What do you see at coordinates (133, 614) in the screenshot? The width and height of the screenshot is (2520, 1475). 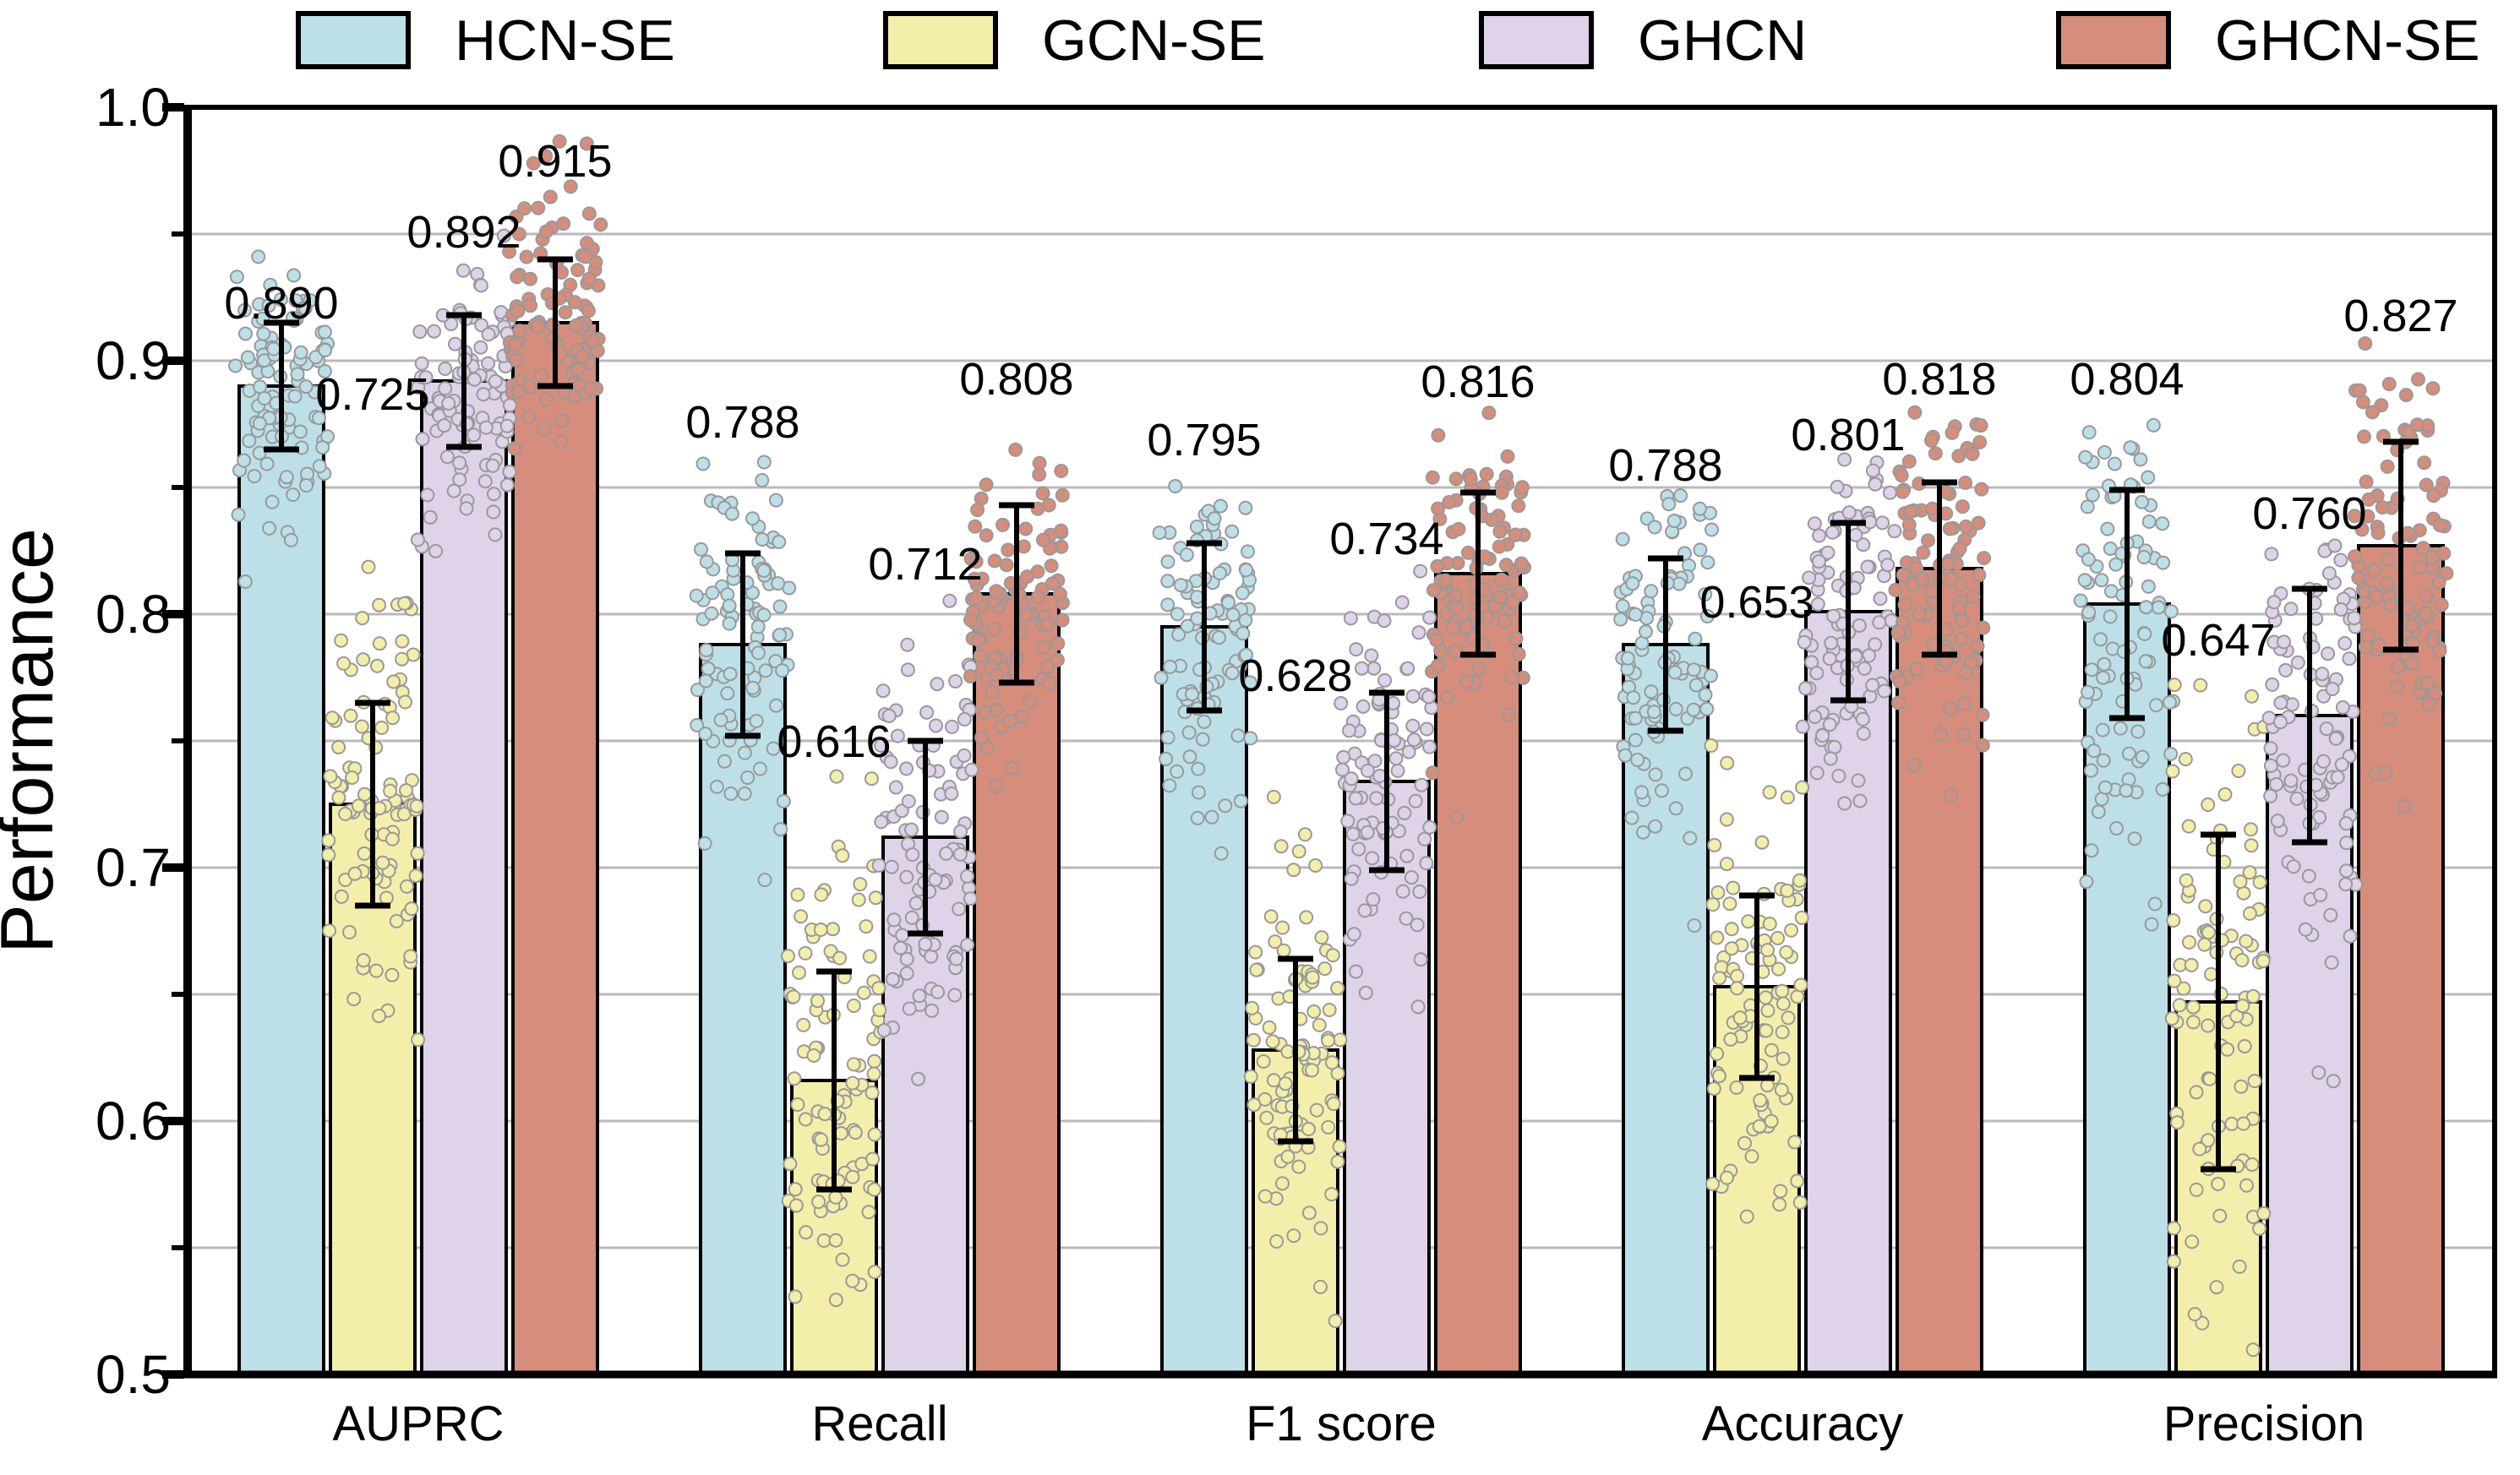 I see `y-tick-label: 0.8` at bounding box center [133, 614].